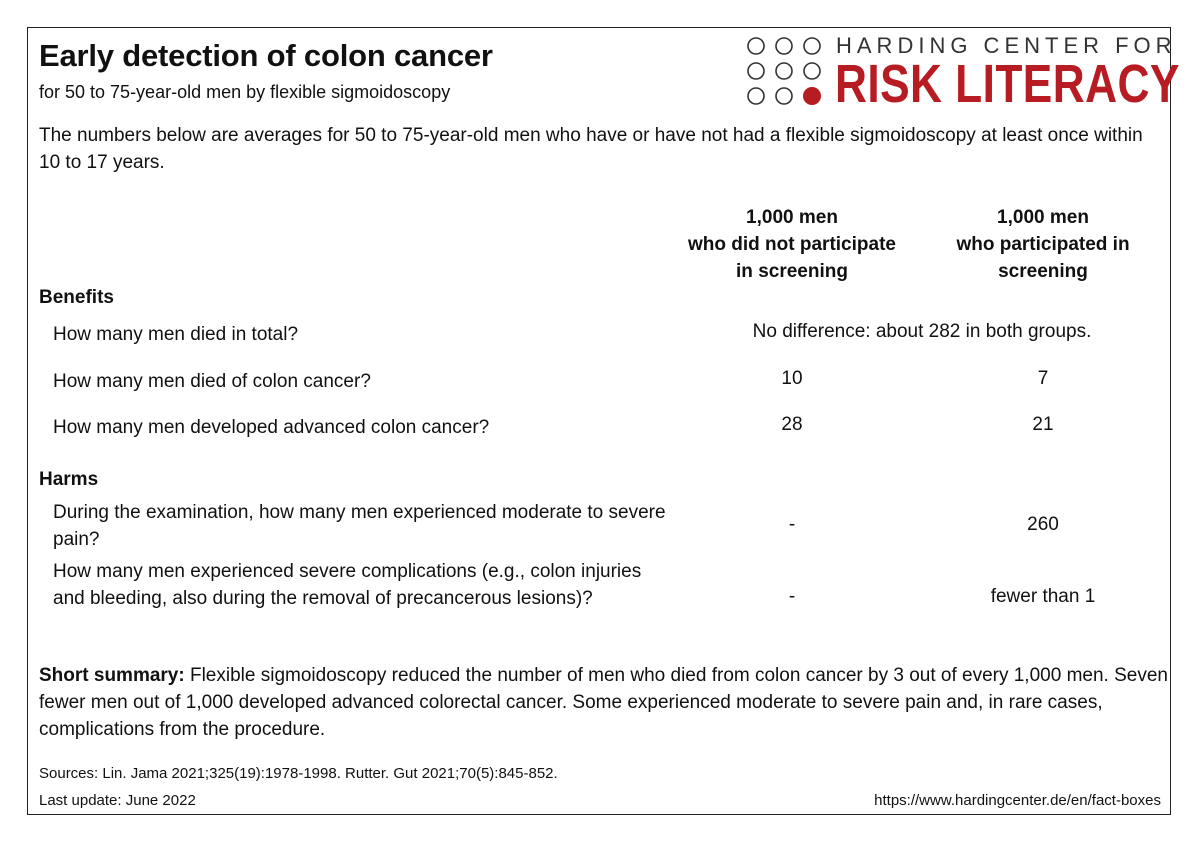 The width and height of the screenshot is (1200, 846). Describe the element at coordinates (1043, 378) in the screenshot. I see `value-participants: 7` at that location.